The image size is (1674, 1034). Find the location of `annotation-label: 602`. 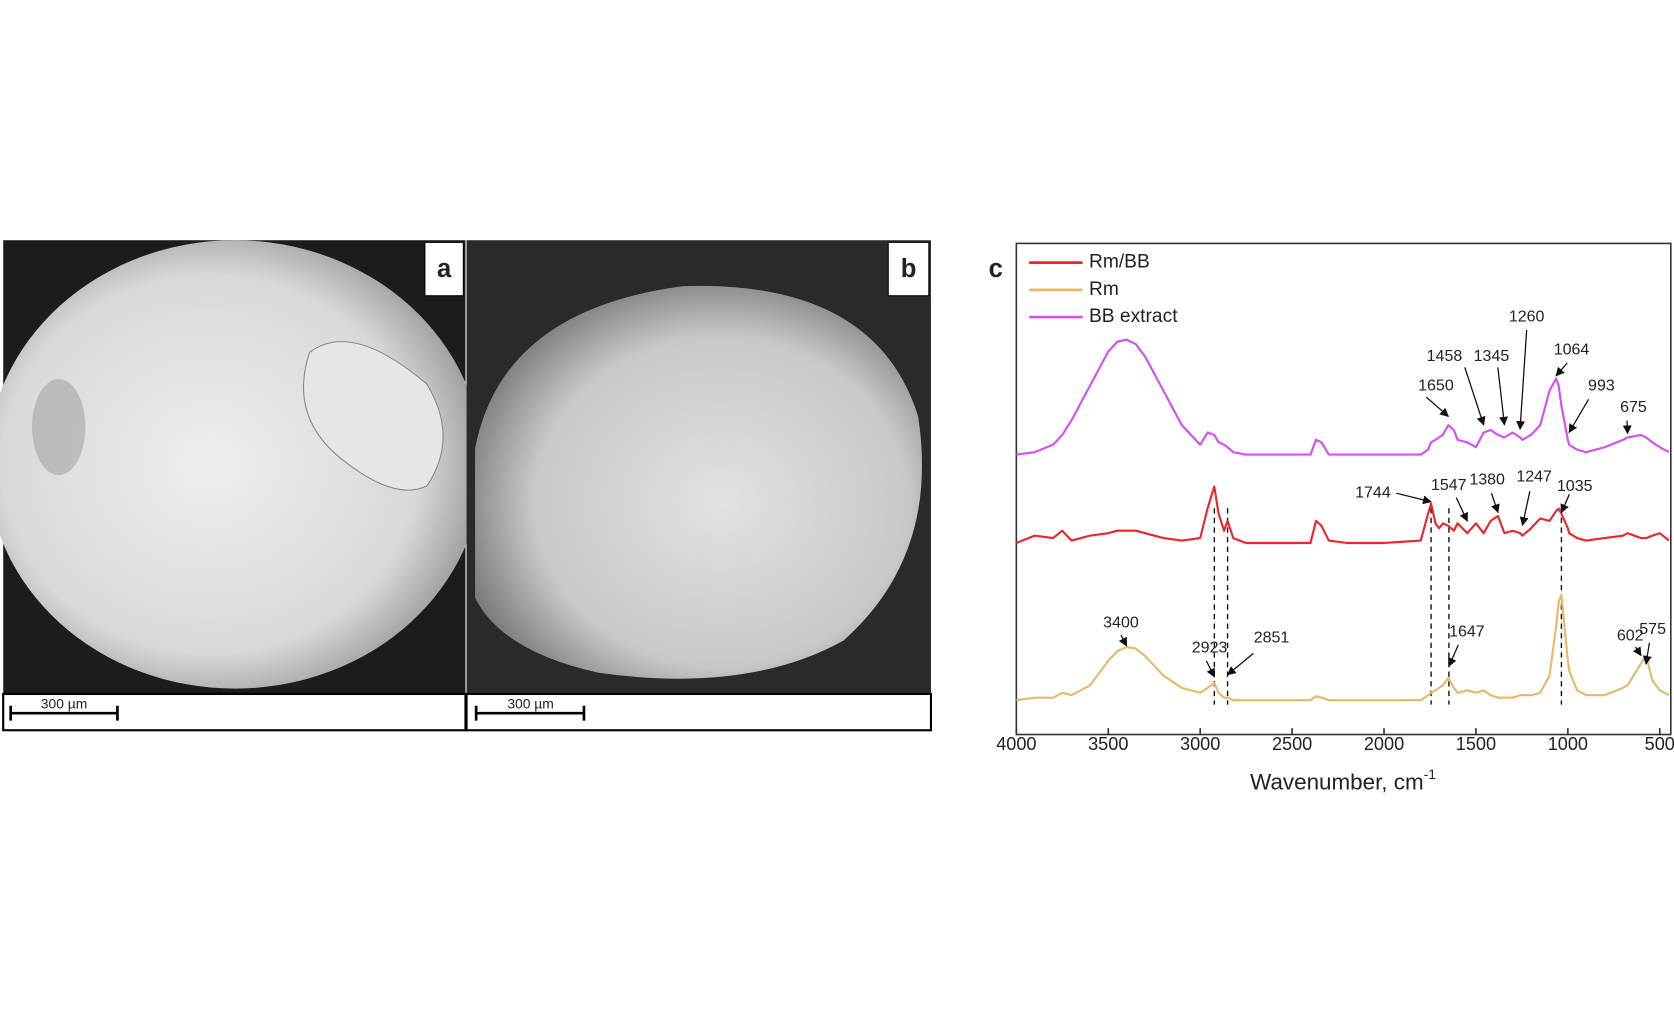

annotation-label: 602 is located at coordinates (1630, 636).